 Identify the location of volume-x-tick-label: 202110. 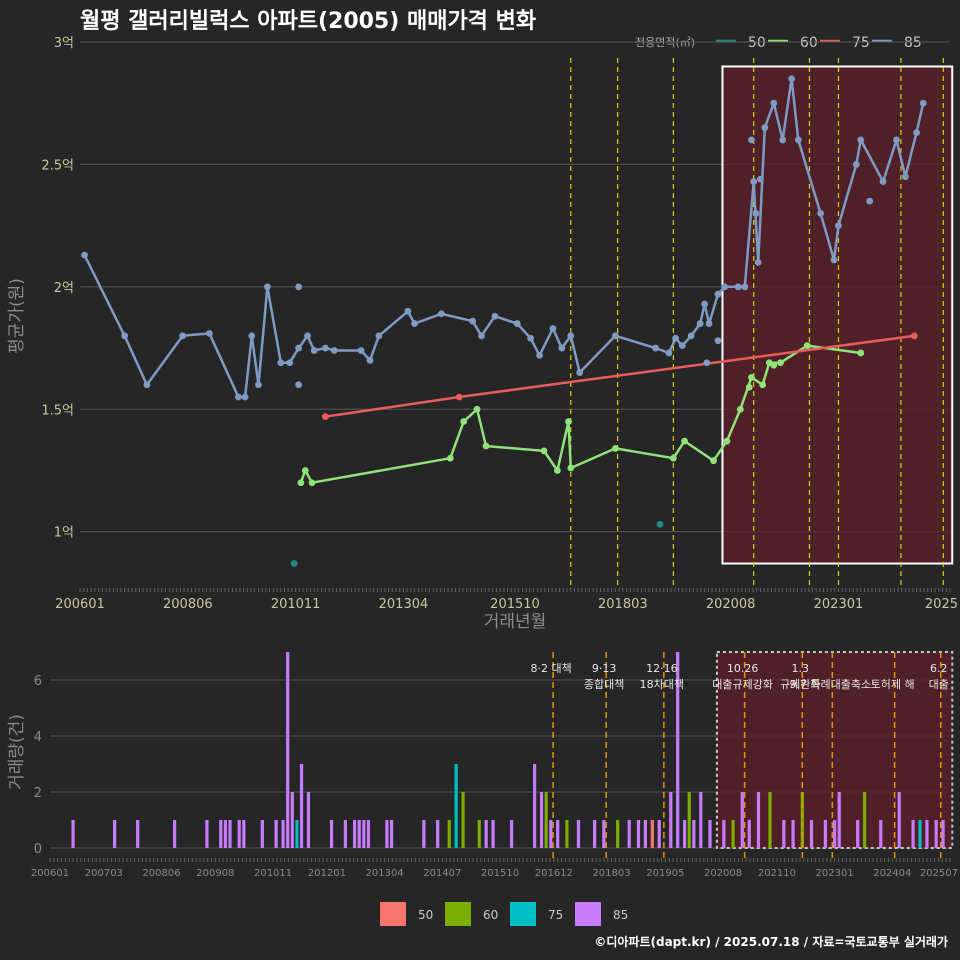
(777, 873).